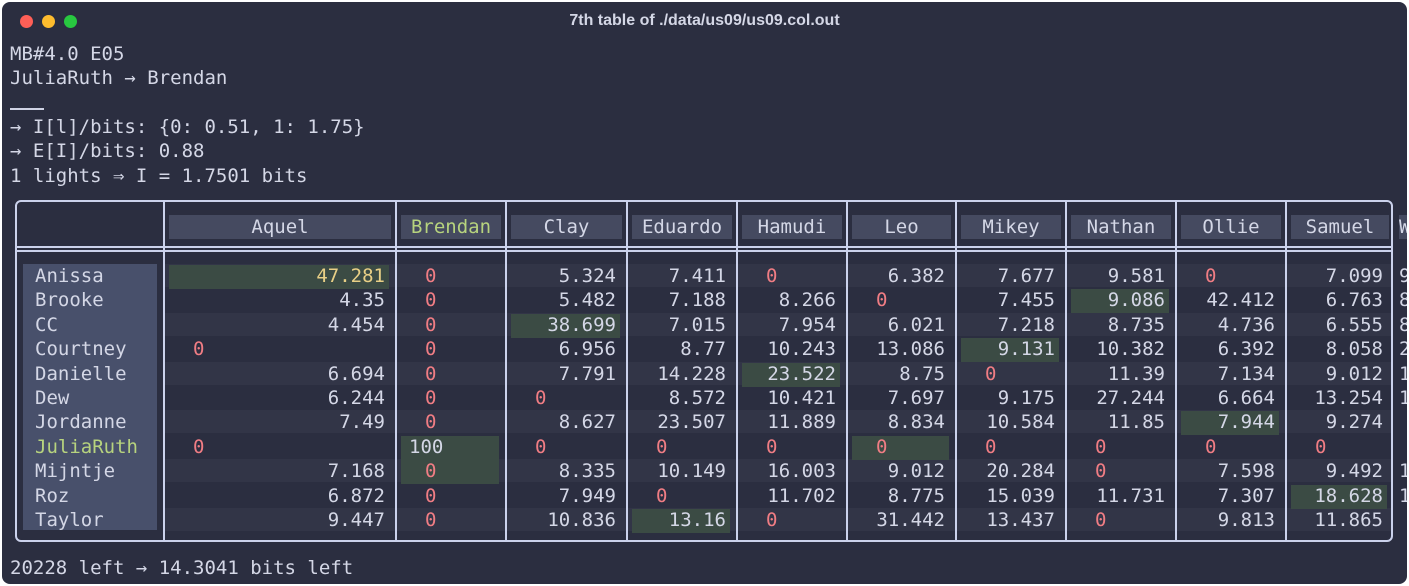 The image size is (1409, 586). Describe the element at coordinates (1026, 398) in the screenshot. I see `table-cell: 9.175` at that location.